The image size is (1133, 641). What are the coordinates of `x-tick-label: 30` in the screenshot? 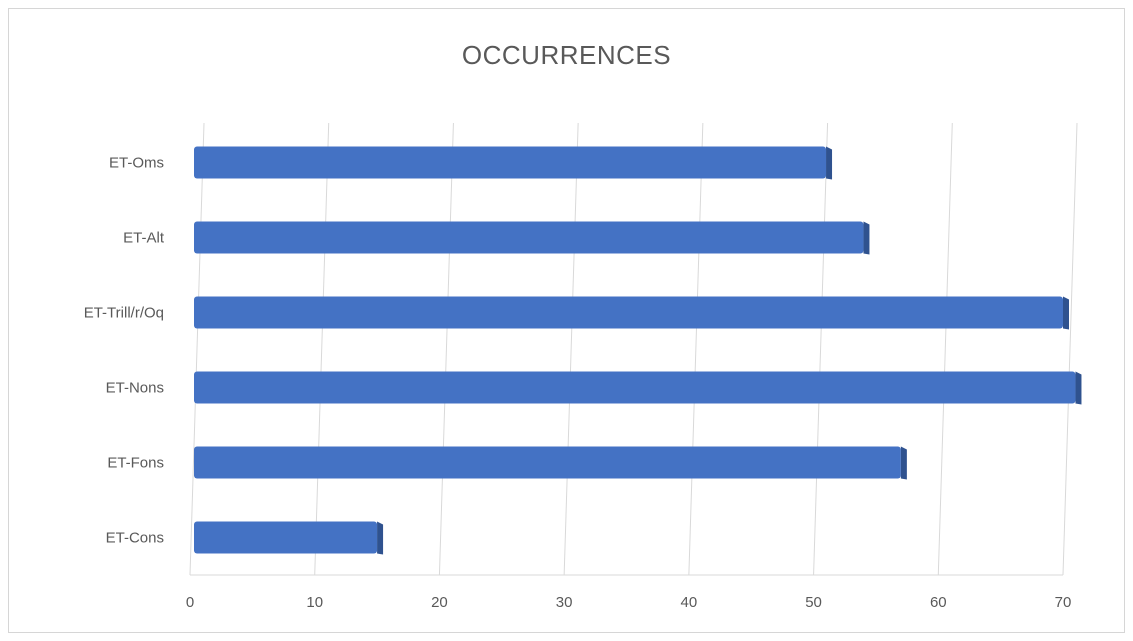 It's located at (564, 602).